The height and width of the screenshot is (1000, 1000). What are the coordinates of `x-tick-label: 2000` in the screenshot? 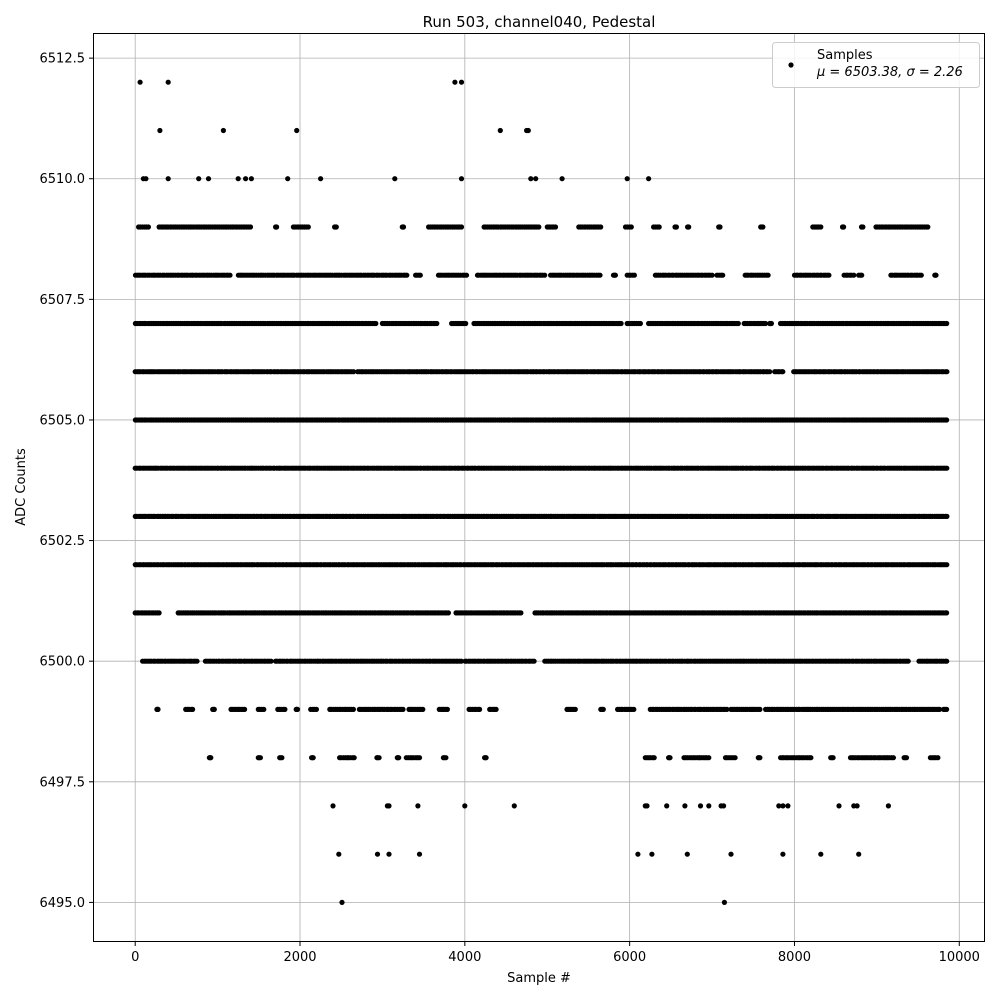 It's located at (299, 957).